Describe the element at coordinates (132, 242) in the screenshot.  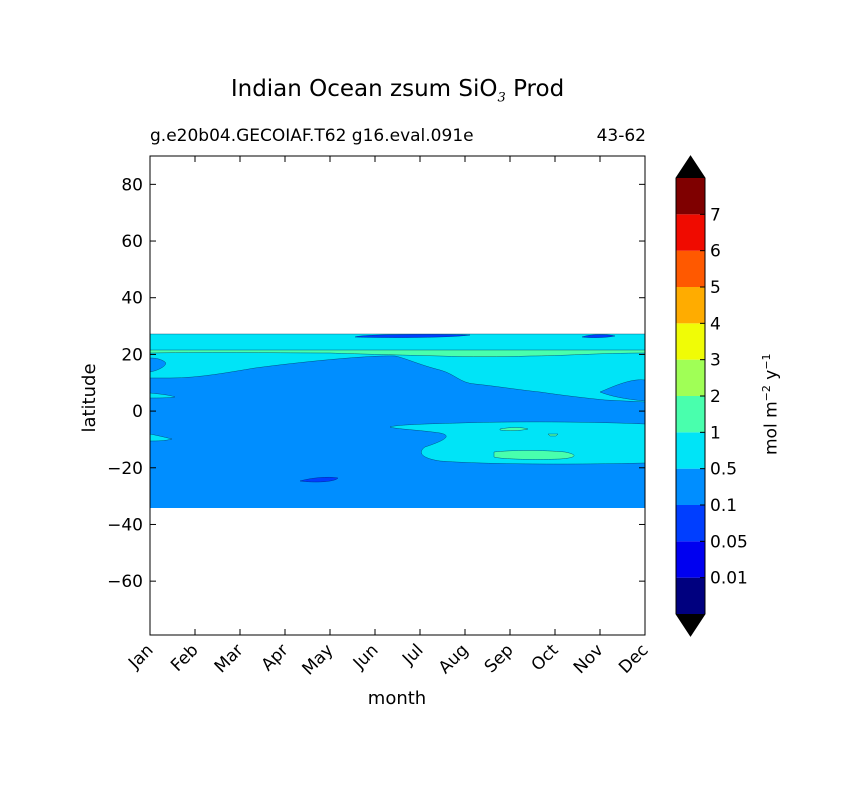
I see `y-tick-label: 60` at that location.